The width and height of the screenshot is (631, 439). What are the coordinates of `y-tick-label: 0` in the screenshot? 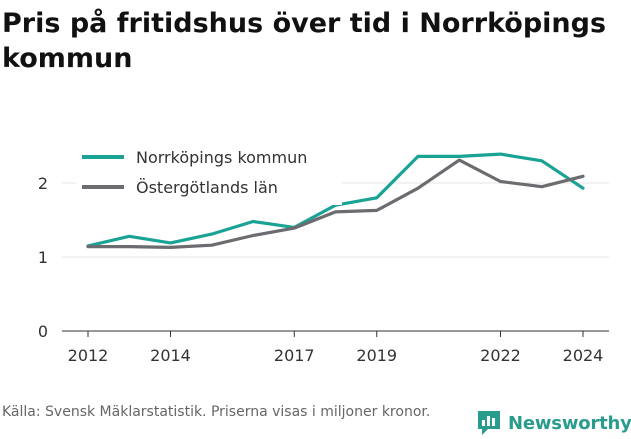 It's located at (43, 331).